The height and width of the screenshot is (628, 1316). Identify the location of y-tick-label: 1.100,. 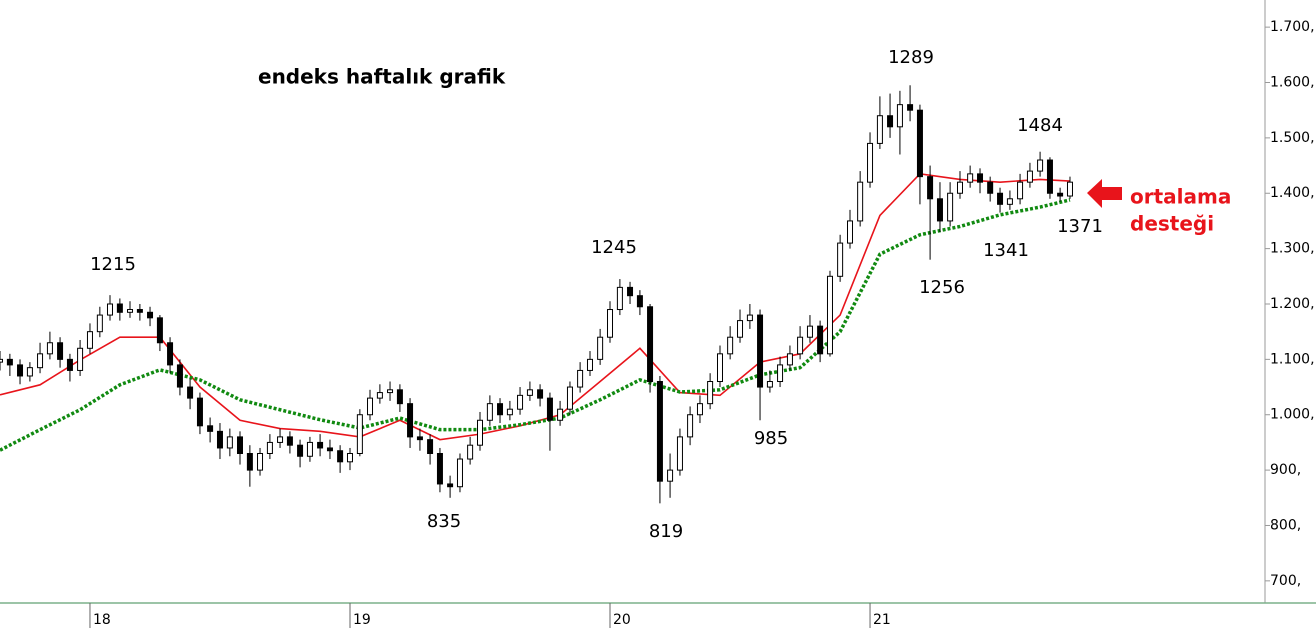
(1292, 359).